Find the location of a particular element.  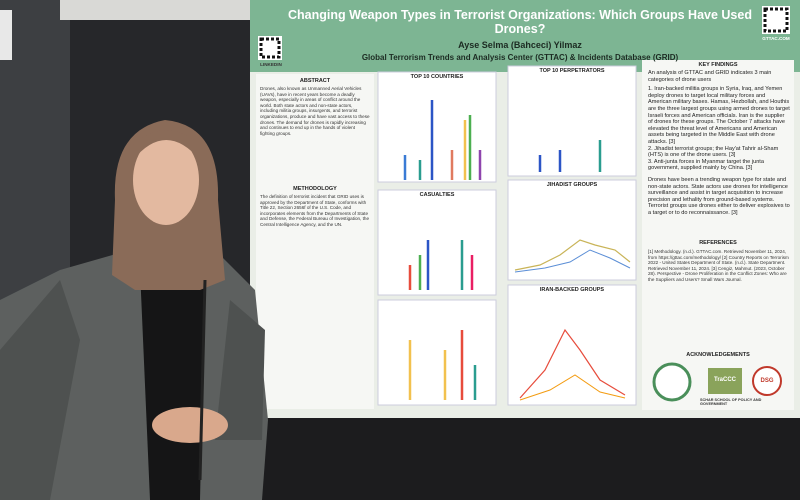

hijab-edge is located at coordinates (166, 145).